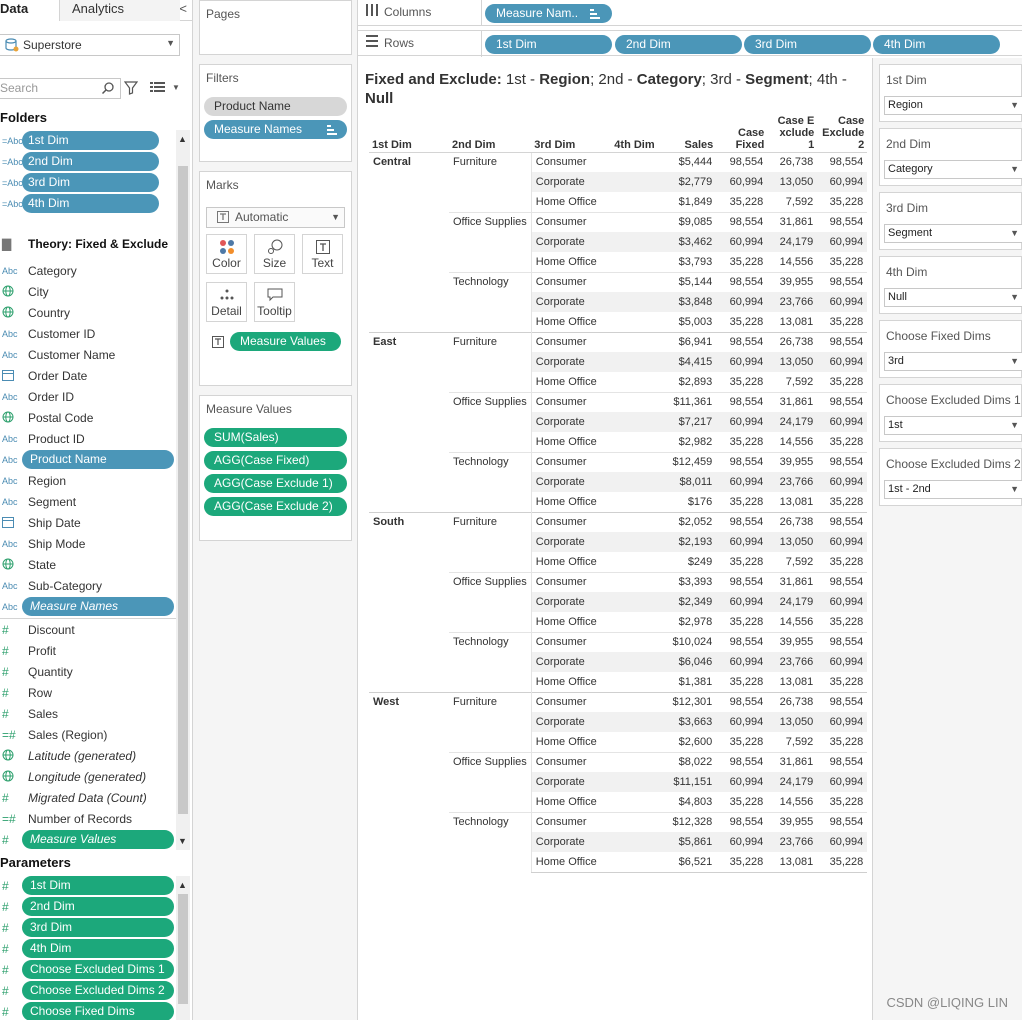  What do you see at coordinates (88, 885) in the screenshot?
I see `parameter-1st-dim: #1st Dim` at bounding box center [88, 885].